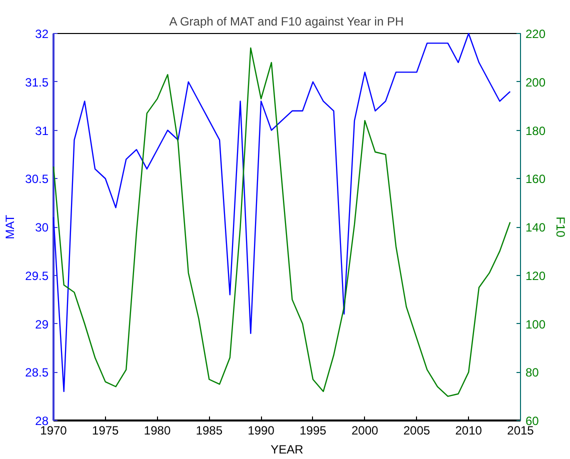  Describe the element at coordinates (37, 179) in the screenshot. I see `y-tick-label: 30.5` at that location.